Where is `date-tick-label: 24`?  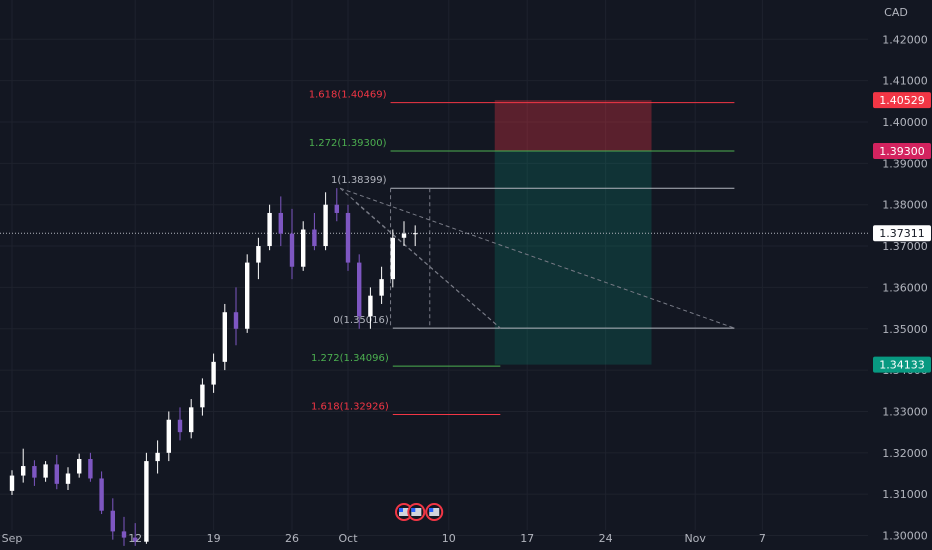 date-tick-label: 24 is located at coordinates (606, 538).